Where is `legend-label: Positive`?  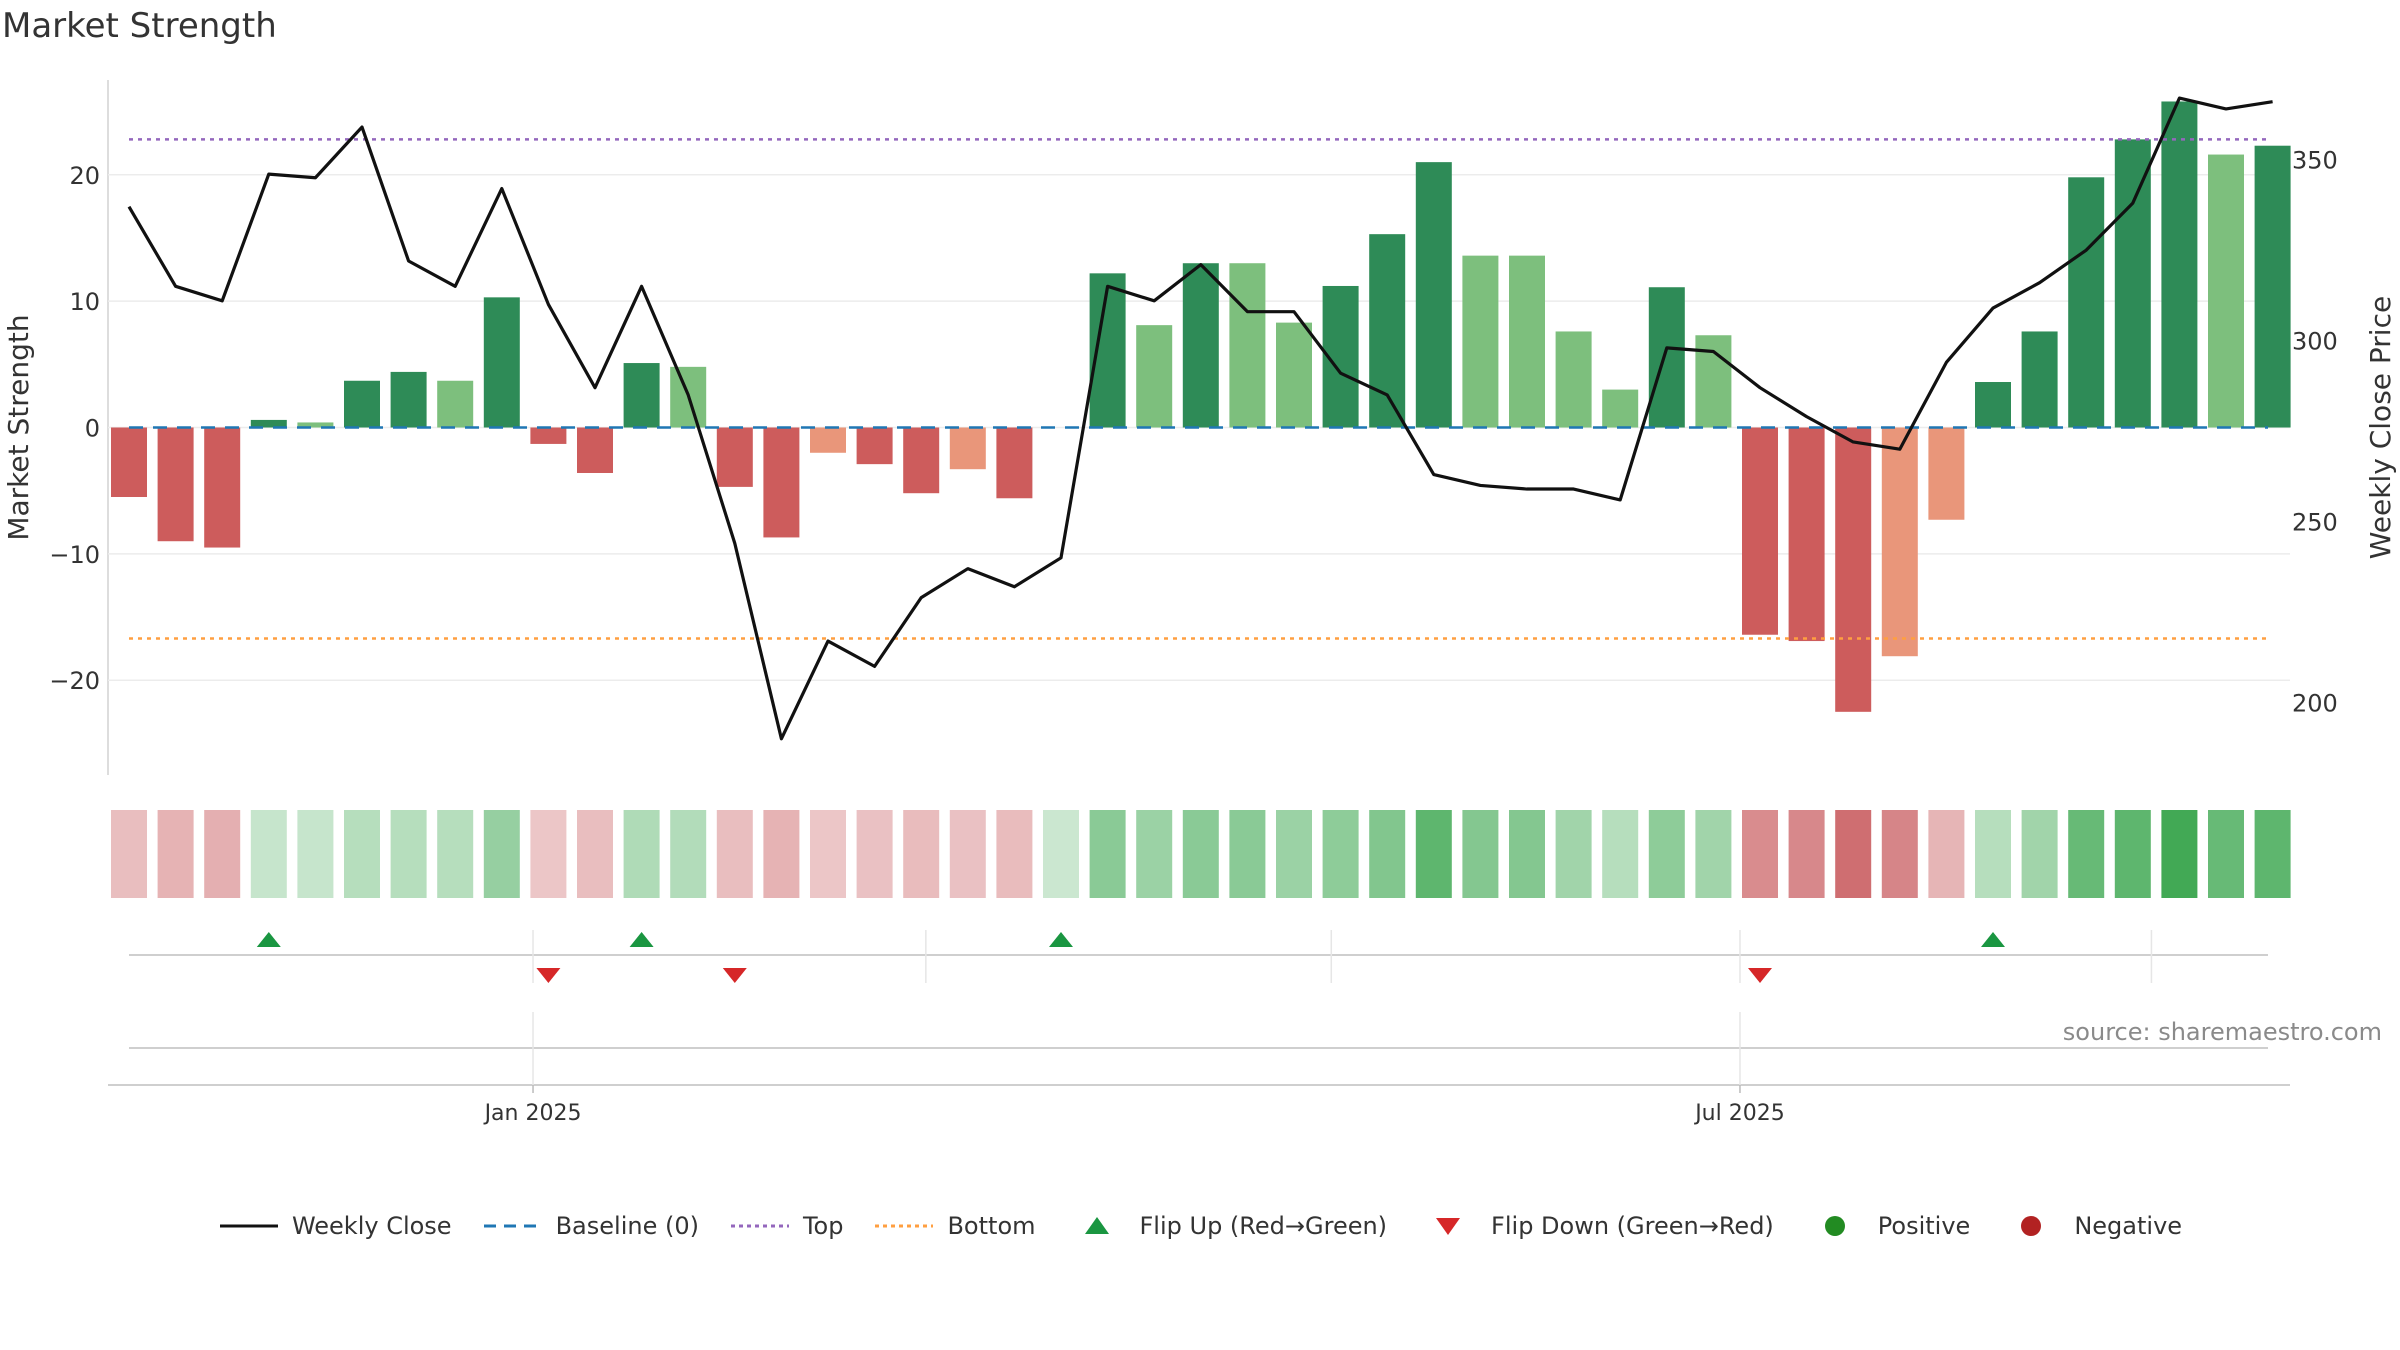
legend-label: Positive is located at coordinates (1924, 1226).